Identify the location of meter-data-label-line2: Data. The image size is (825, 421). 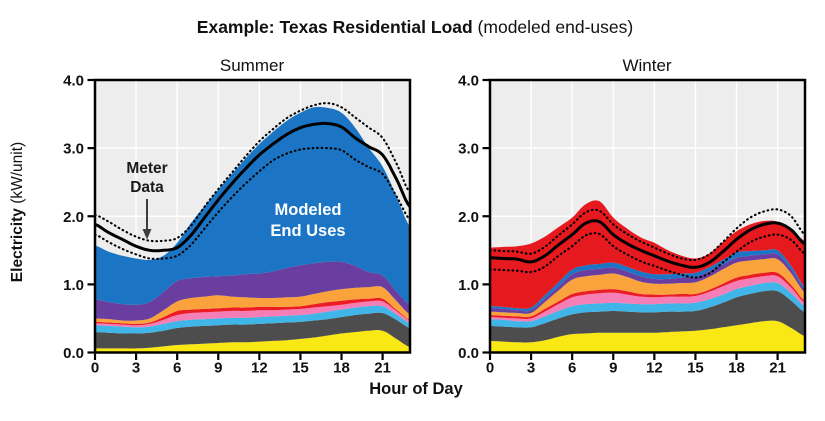
(147, 187).